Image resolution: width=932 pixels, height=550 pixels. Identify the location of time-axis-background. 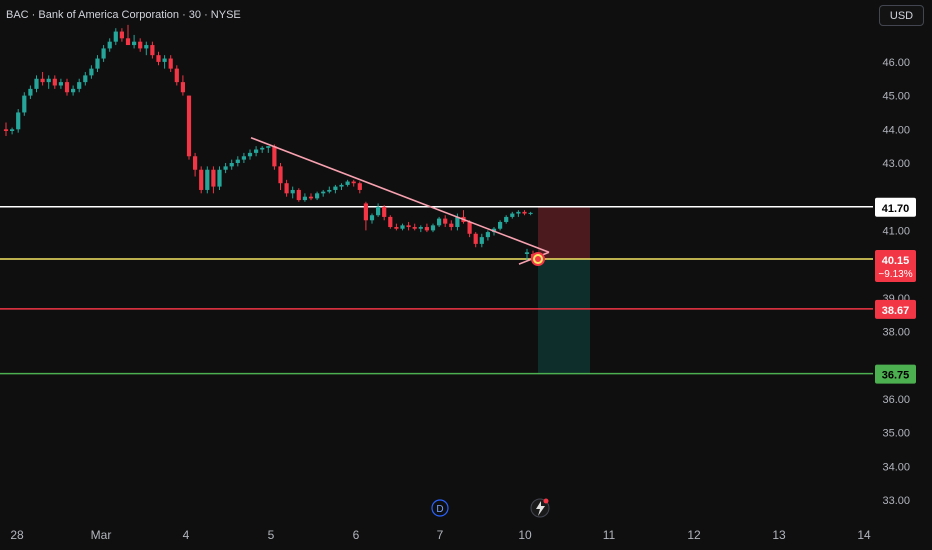
(466, 534).